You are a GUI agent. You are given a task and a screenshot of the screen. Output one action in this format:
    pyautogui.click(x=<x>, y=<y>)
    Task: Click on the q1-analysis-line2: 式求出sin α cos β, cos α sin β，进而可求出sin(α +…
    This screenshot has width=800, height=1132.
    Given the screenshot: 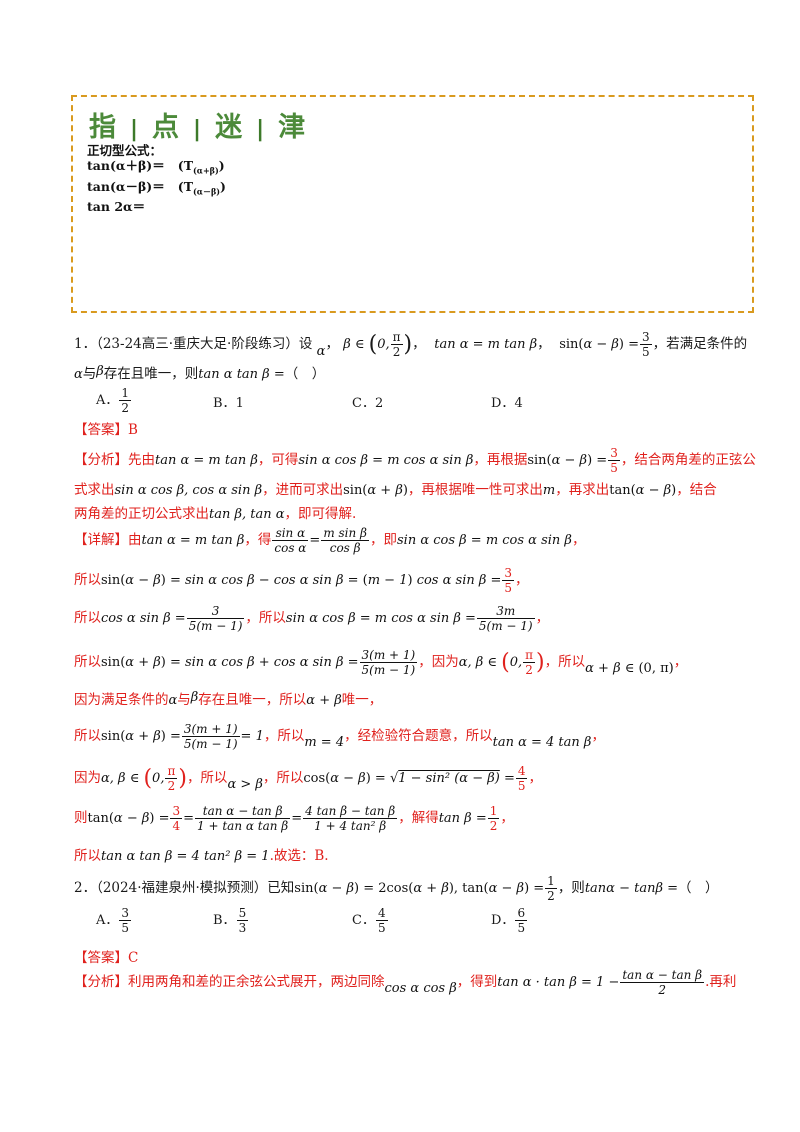 What is the action you would take?
    pyautogui.click(x=395, y=490)
    